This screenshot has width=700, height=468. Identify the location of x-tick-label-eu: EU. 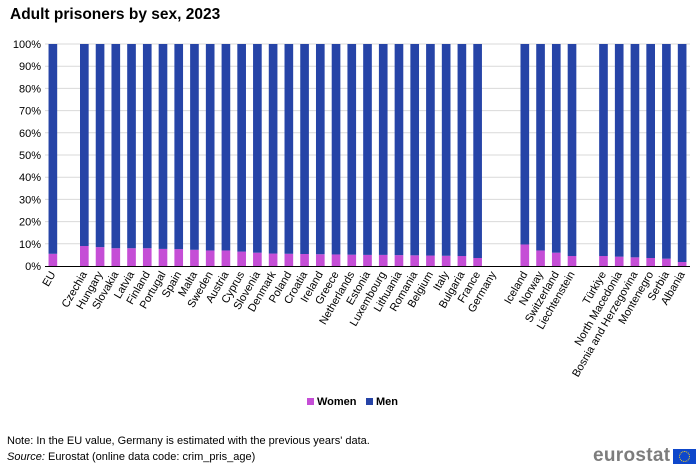
(49, 278).